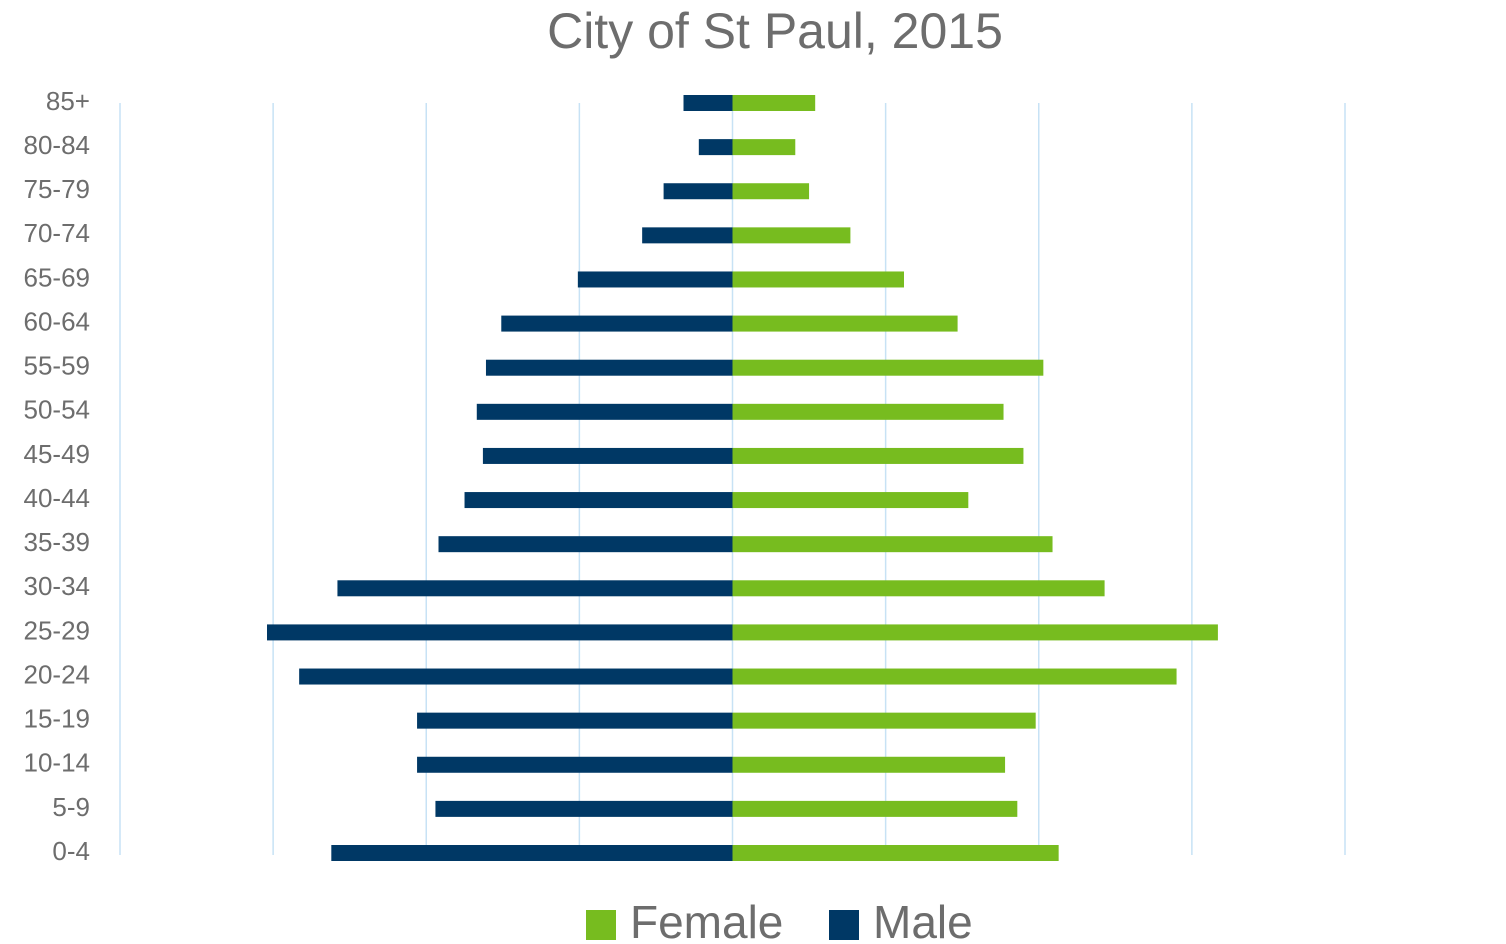 This screenshot has height=944, width=1506. Describe the element at coordinates (775, 31) in the screenshot. I see `chart-title: City of St Paul, 2015` at that location.